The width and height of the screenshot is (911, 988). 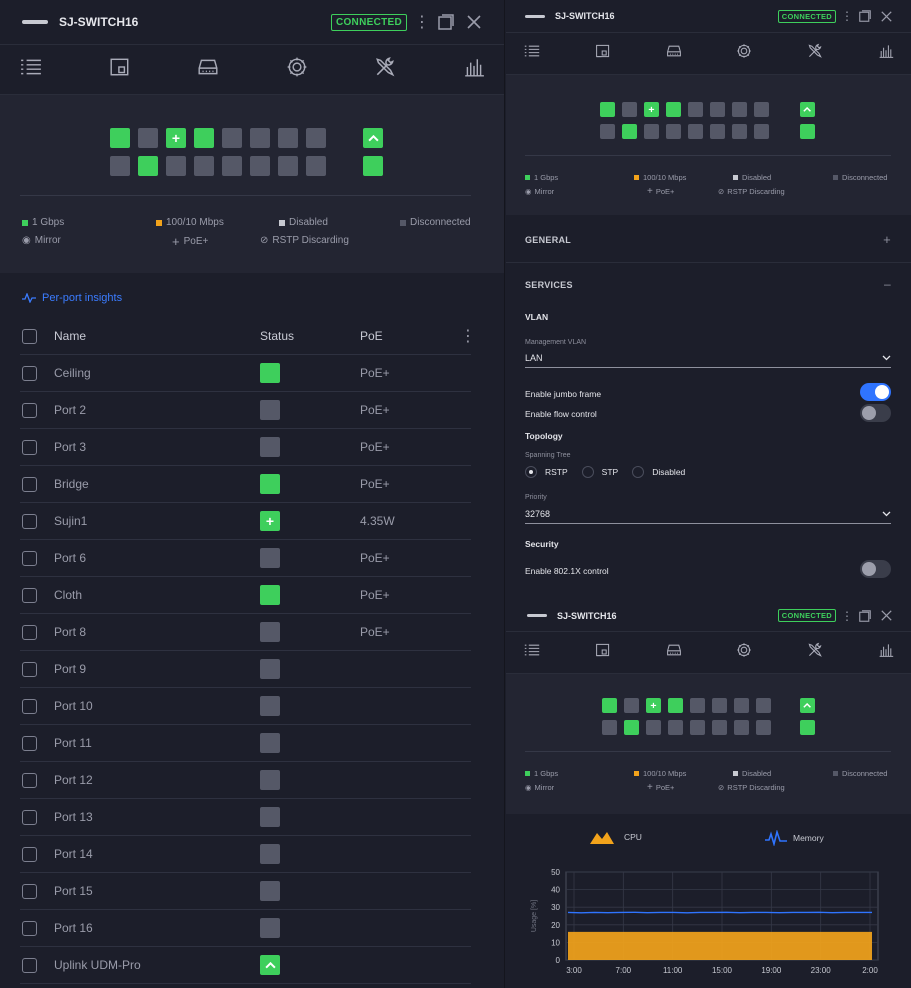 What do you see at coordinates (245, 854) in the screenshot?
I see `table-row: Port 14` at bounding box center [245, 854].